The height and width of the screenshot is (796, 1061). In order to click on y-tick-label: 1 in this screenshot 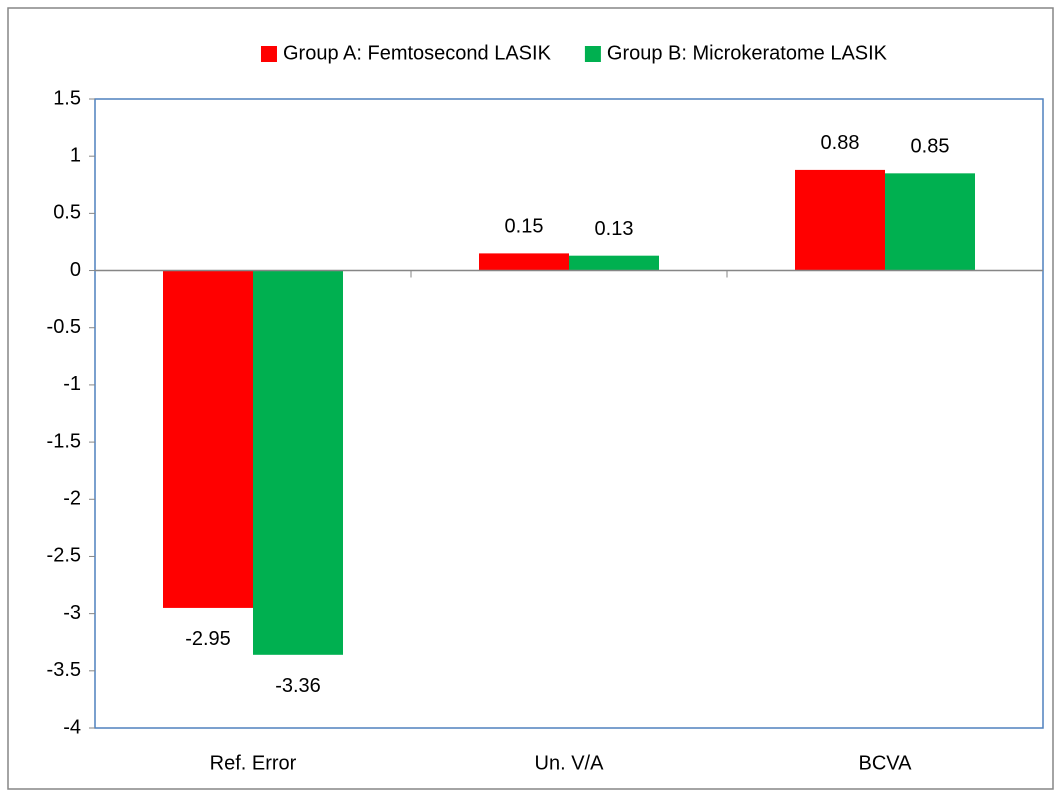, I will do `click(75, 155)`.